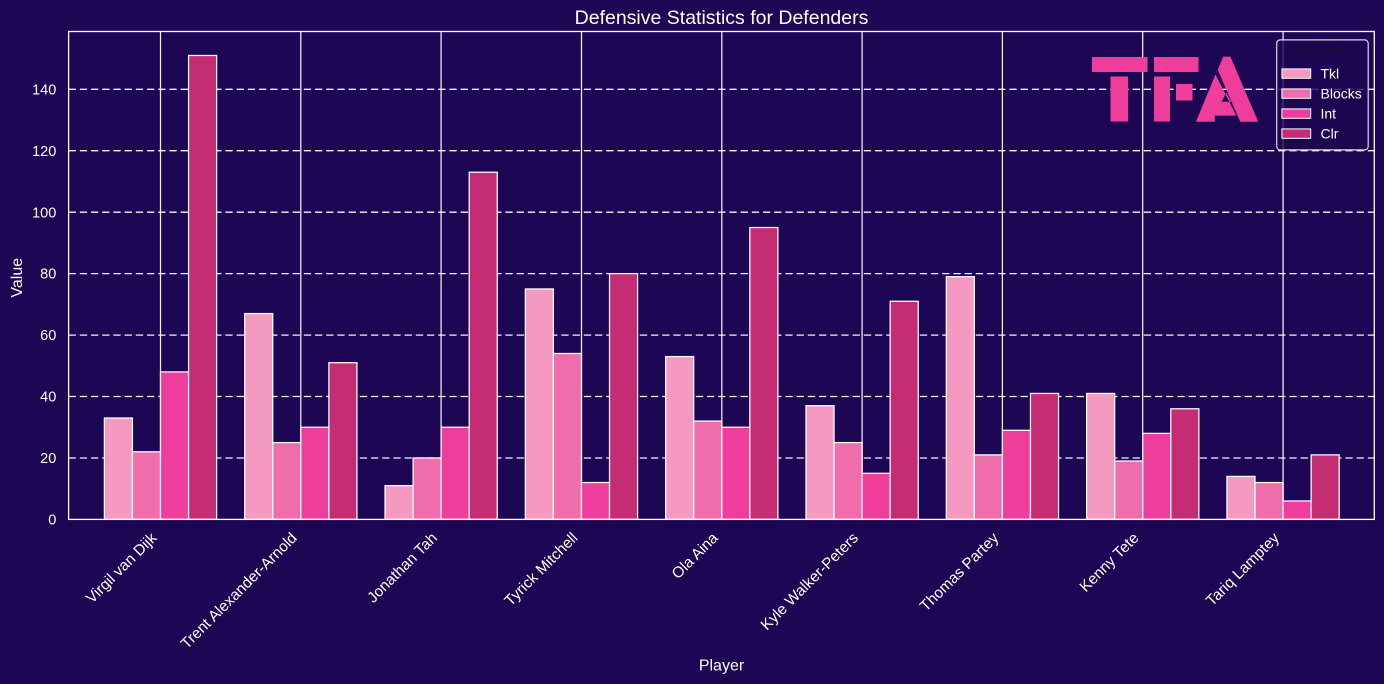 The image size is (1384, 684). Describe the element at coordinates (722, 18) in the screenshot. I see `svg-text:Defensive Statistics for Defen: Defensive Statistics for Defenders` at that location.